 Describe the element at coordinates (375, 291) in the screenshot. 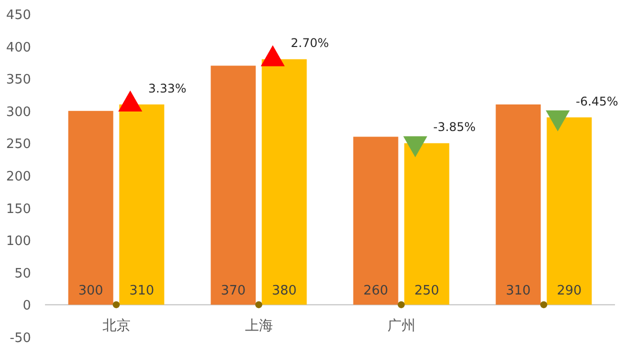

I see `data-label: 260` at that location.